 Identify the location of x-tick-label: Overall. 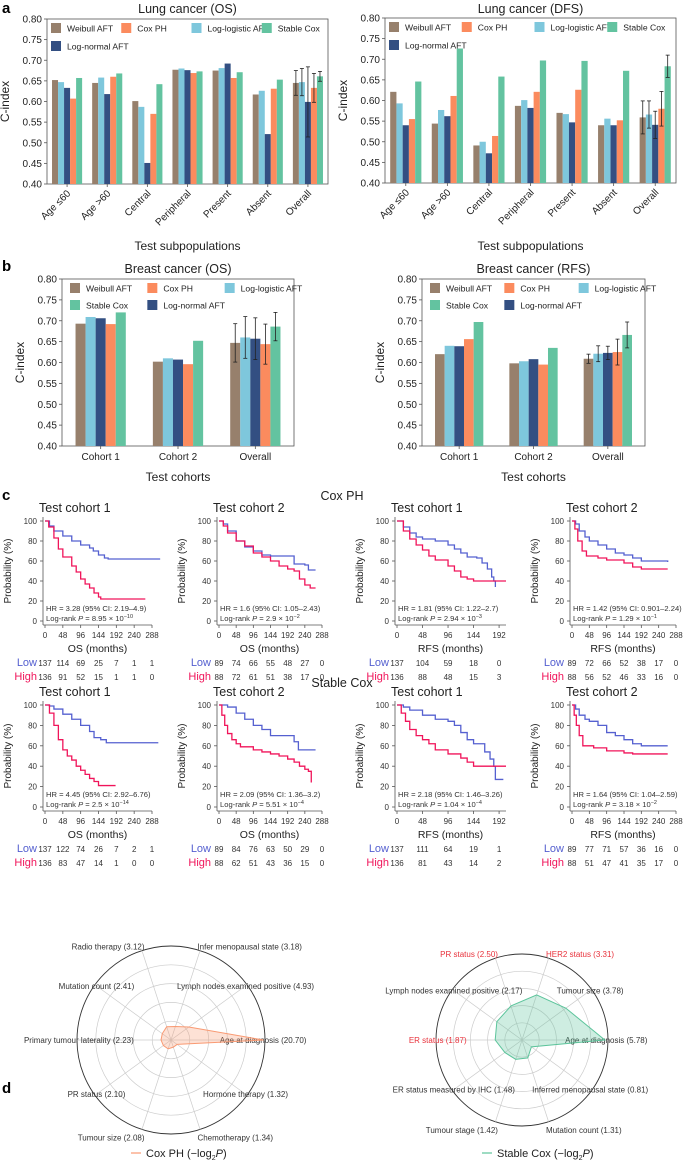
(255, 457).